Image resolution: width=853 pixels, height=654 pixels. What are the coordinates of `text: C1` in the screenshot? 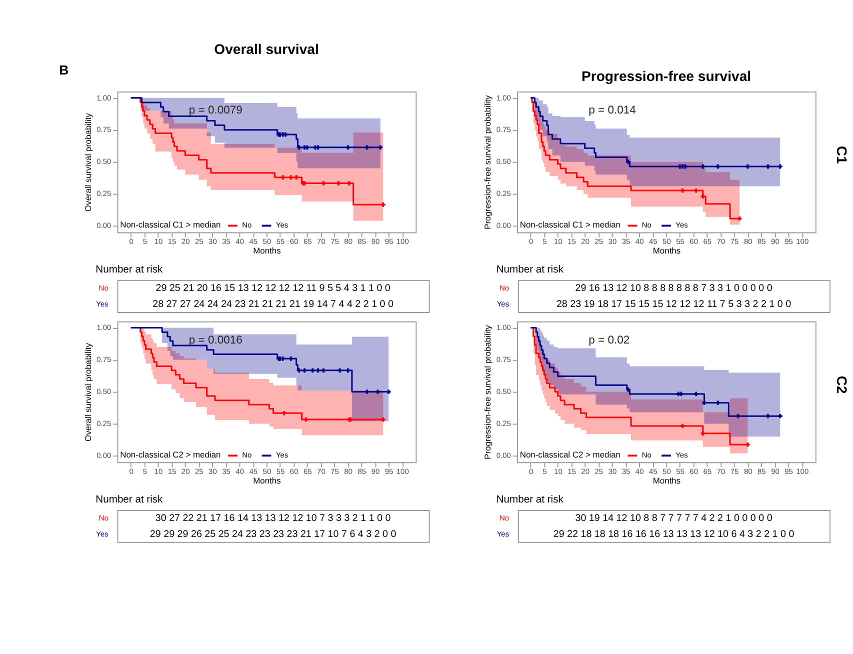 It's located at (842, 155).